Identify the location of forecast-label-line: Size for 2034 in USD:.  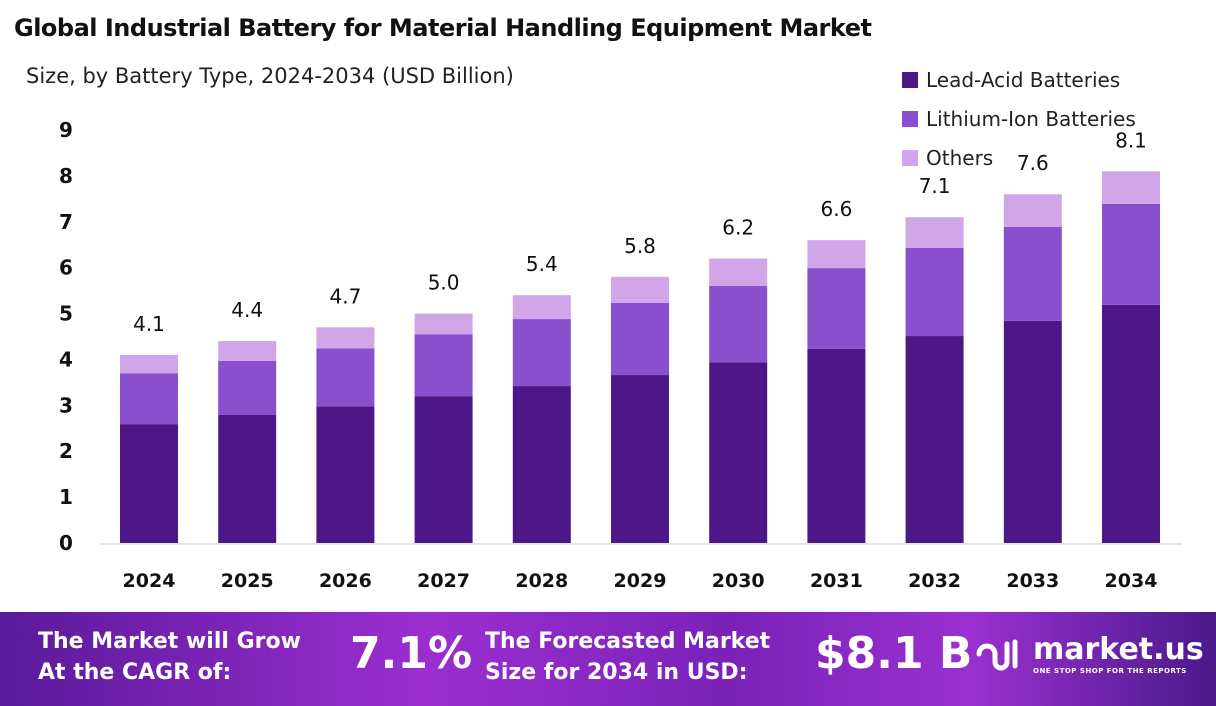
(616, 672).